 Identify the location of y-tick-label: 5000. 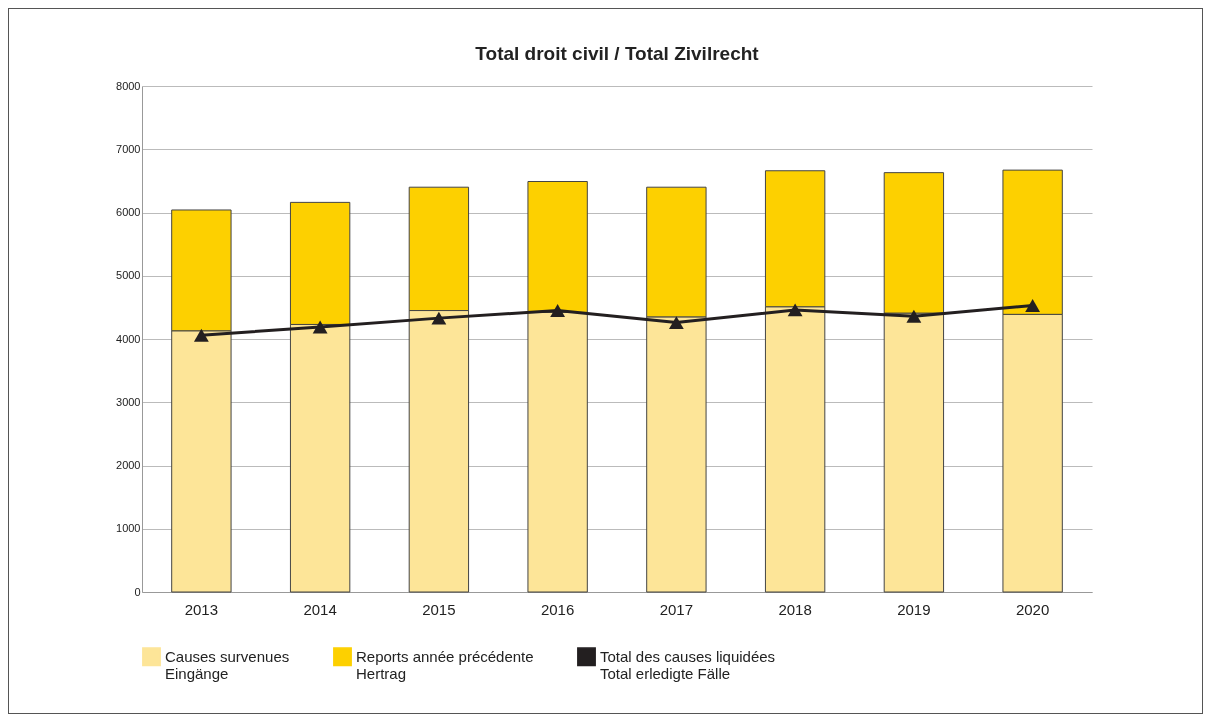
(128, 275).